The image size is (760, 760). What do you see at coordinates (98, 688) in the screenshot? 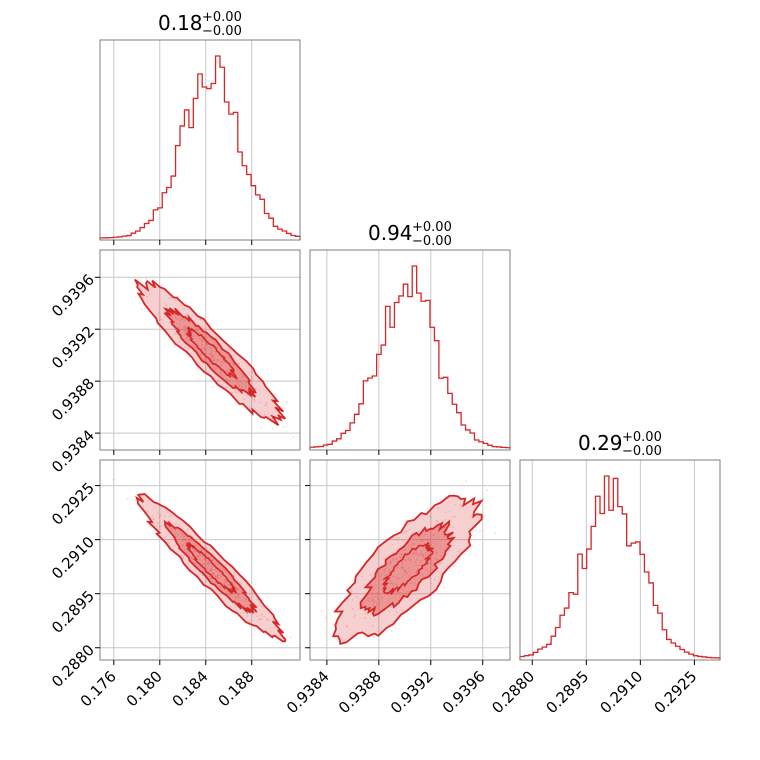
I see `x-tick-label-0: 0.176` at bounding box center [98, 688].